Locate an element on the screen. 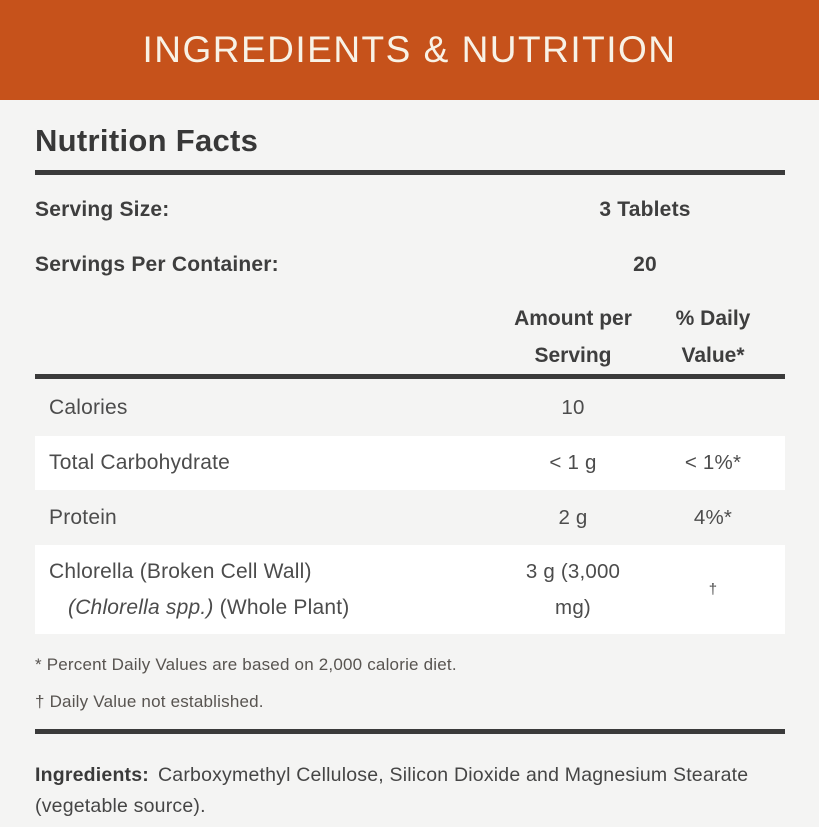 The image size is (819, 827). nutrient-amount: < 1 g is located at coordinates (573, 462).